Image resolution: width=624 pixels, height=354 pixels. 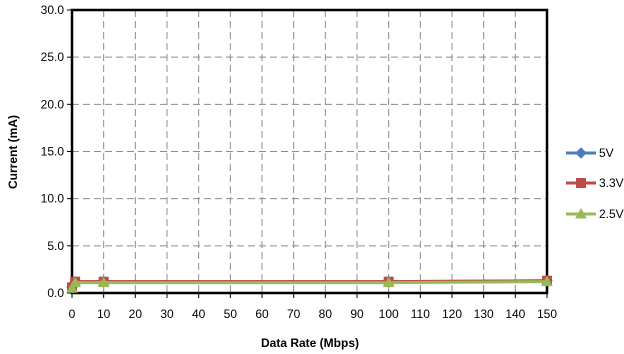 I want to click on y-tick-label: 5.0, so click(x=55, y=246).